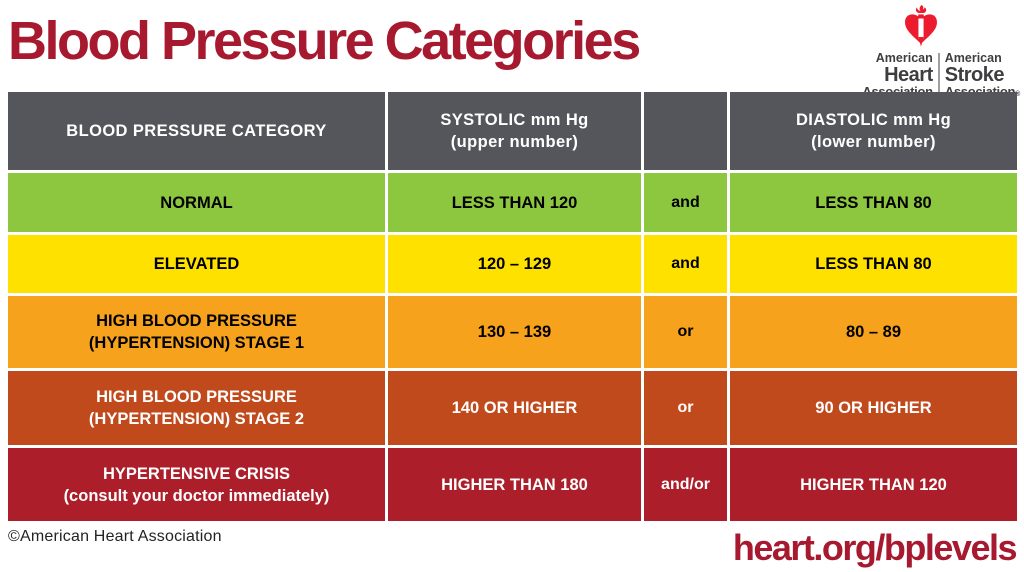 The width and height of the screenshot is (1024, 572). Describe the element at coordinates (873, 408) in the screenshot. I see `diastolic-cell: 90 OR HIGHER` at that location.